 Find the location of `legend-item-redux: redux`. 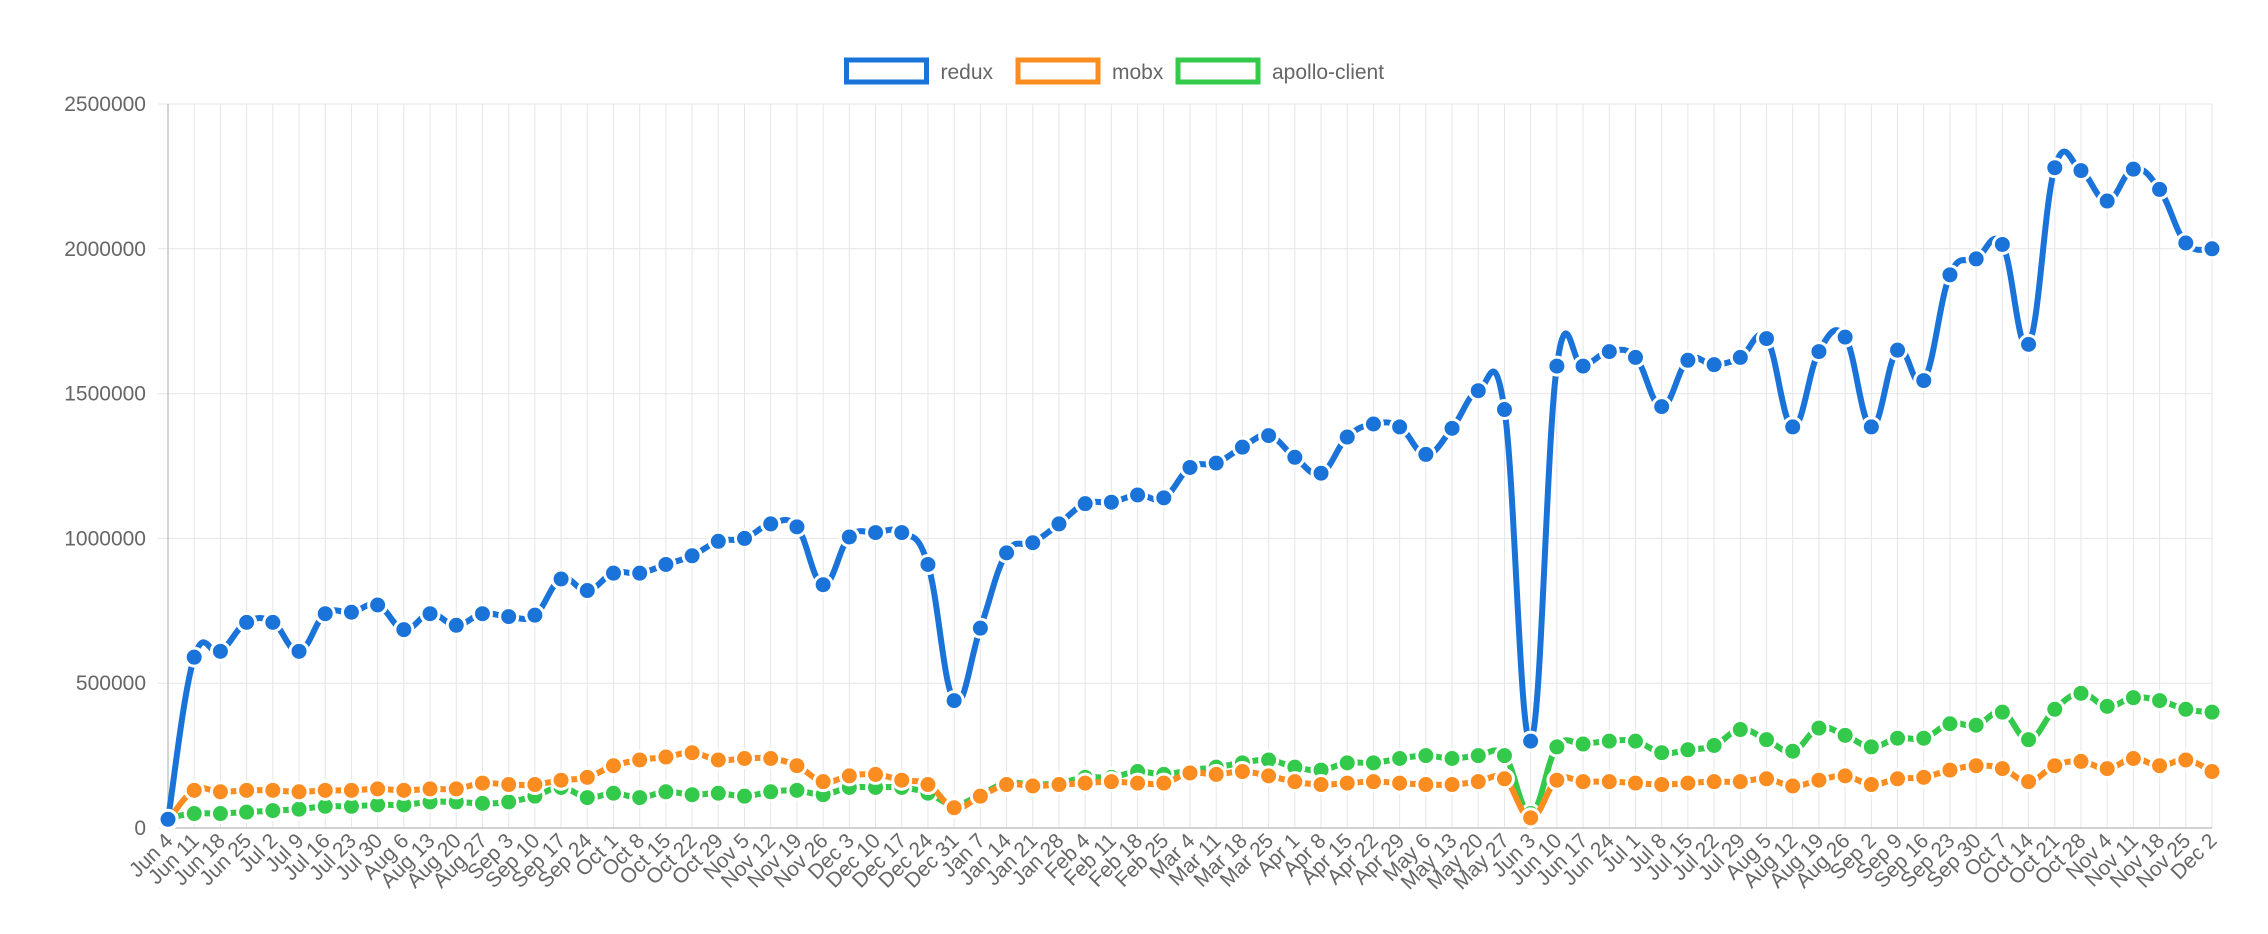

legend-item-redux: redux is located at coordinates (919, 71).